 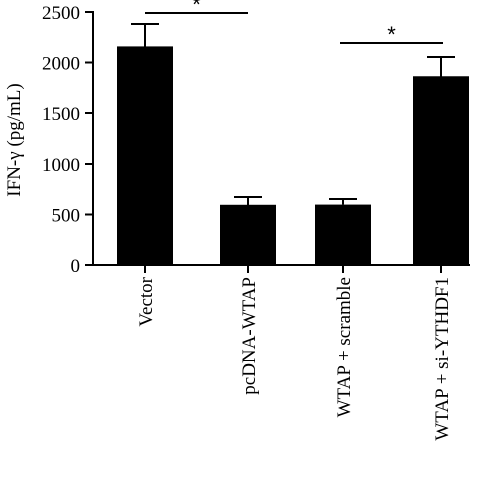 I want to click on x-tick-label-4: WTAP + si-YTHDF1, so click(x=442, y=359).